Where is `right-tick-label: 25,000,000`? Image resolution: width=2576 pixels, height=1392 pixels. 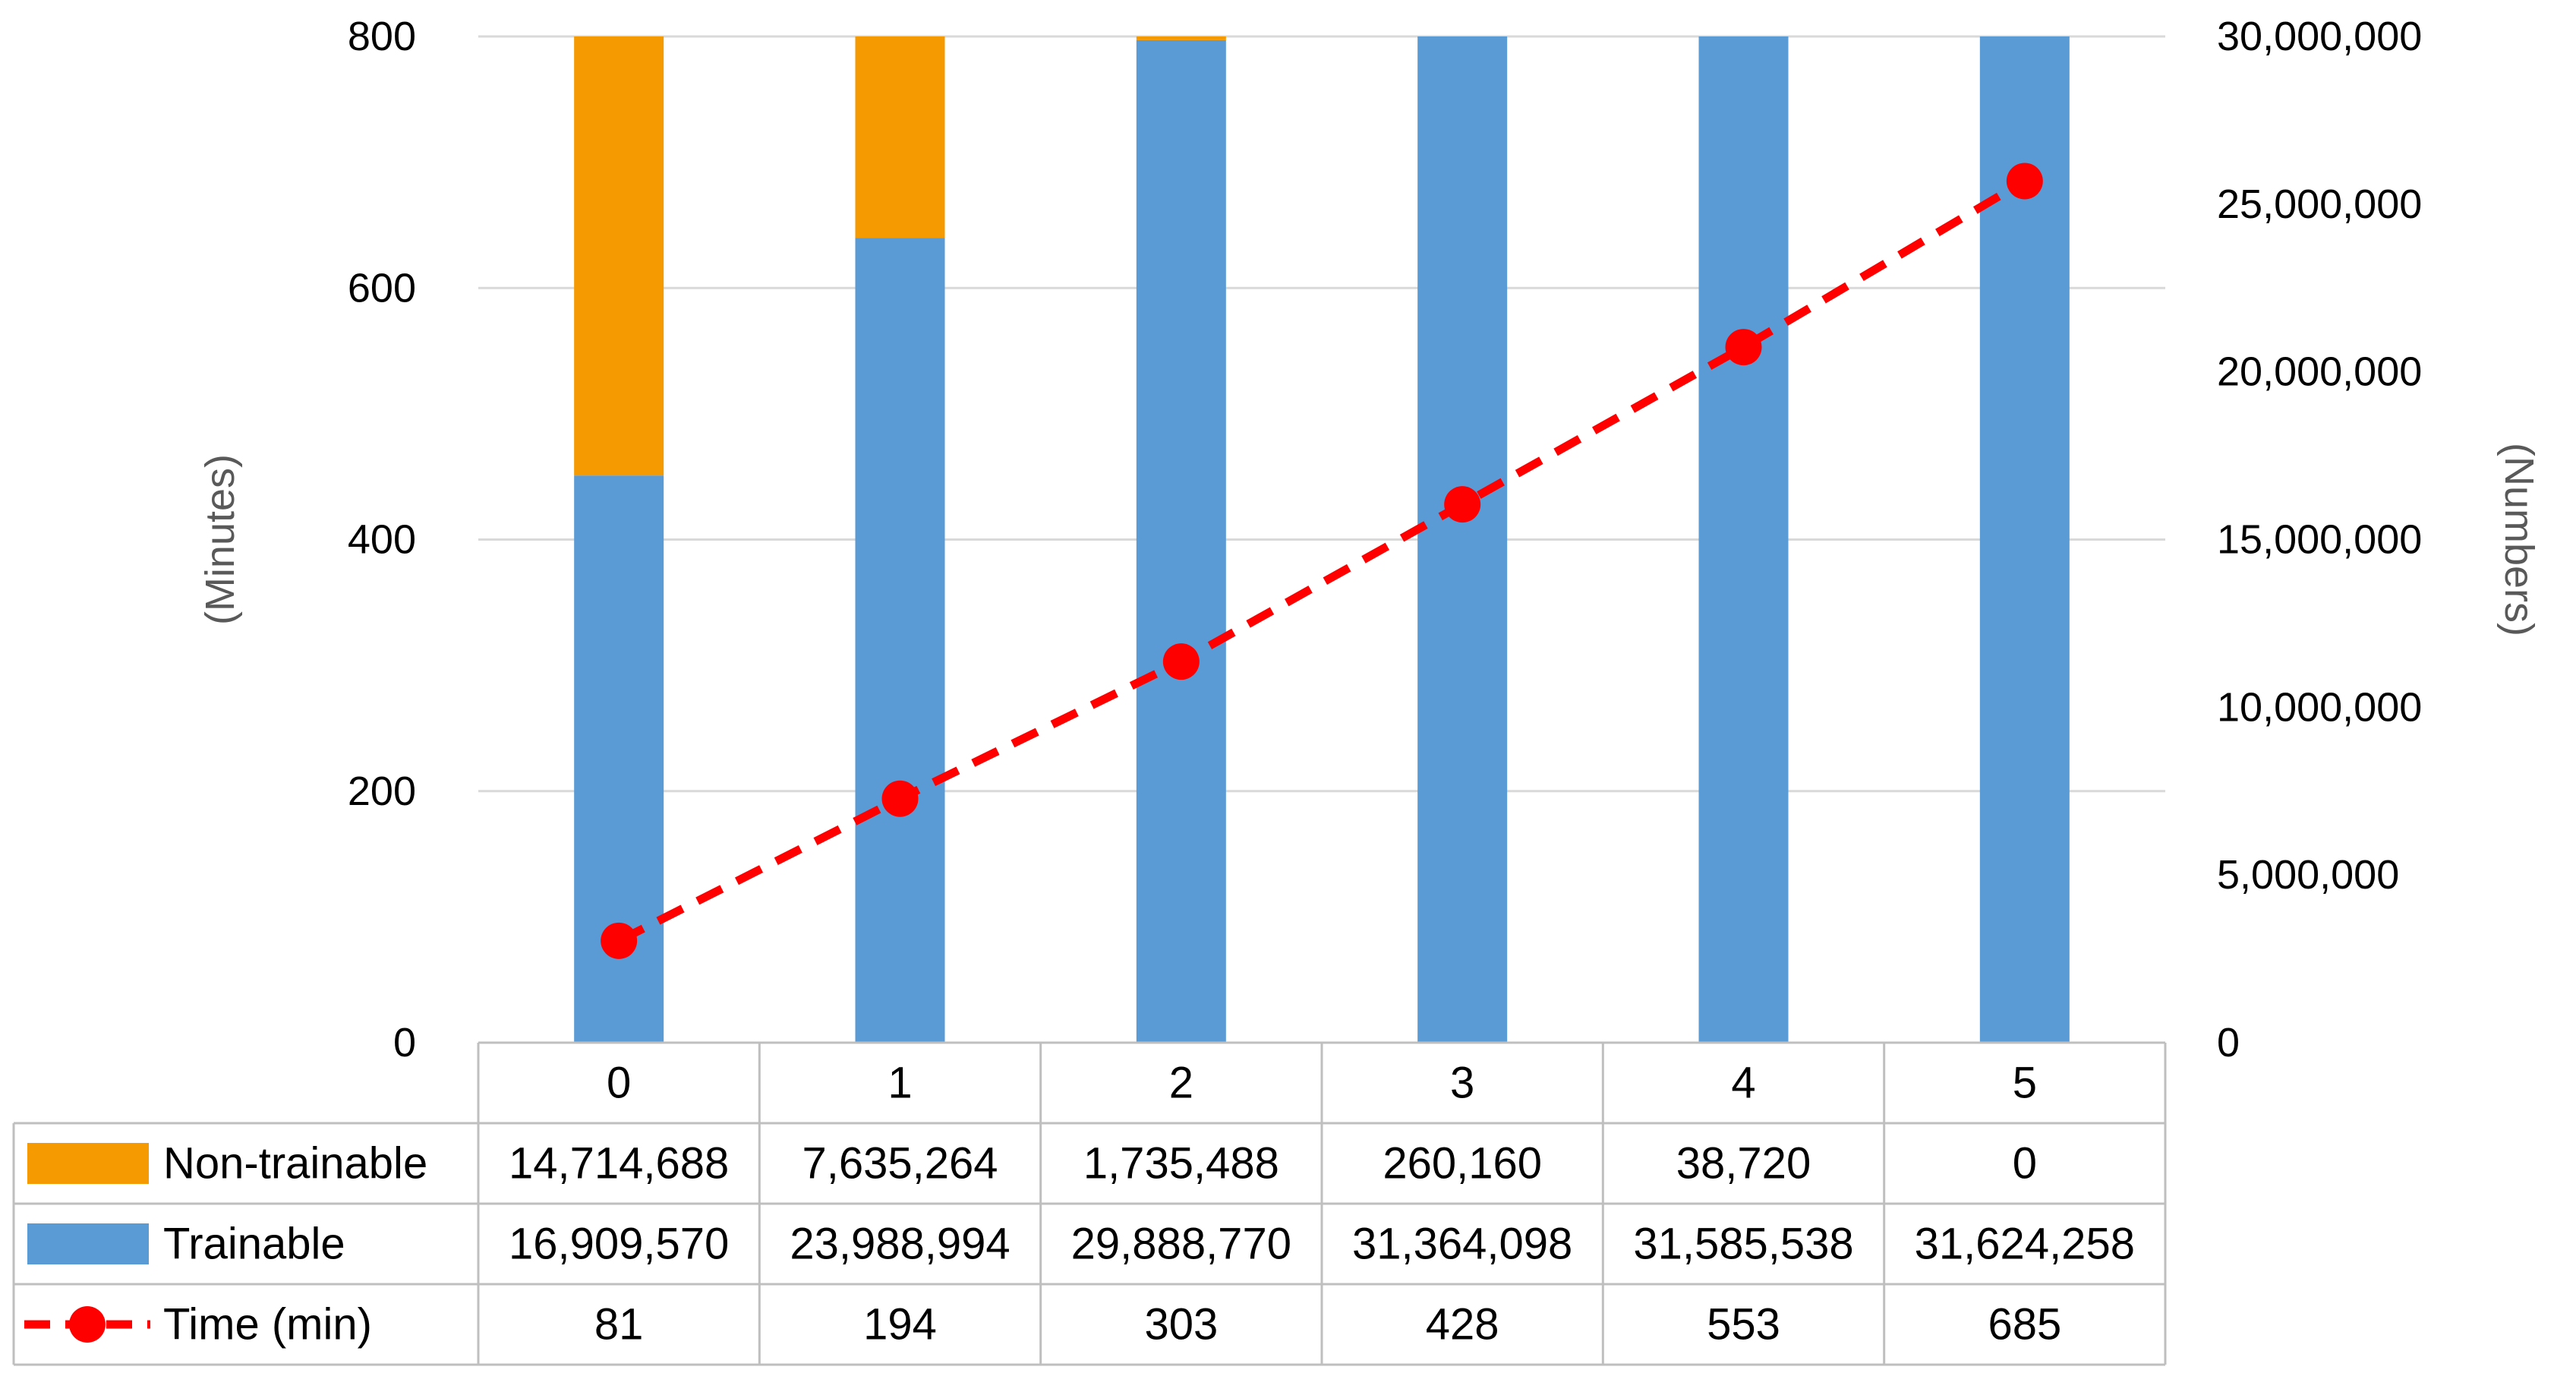 right-tick-label: 25,000,000 is located at coordinates (2319, 204).